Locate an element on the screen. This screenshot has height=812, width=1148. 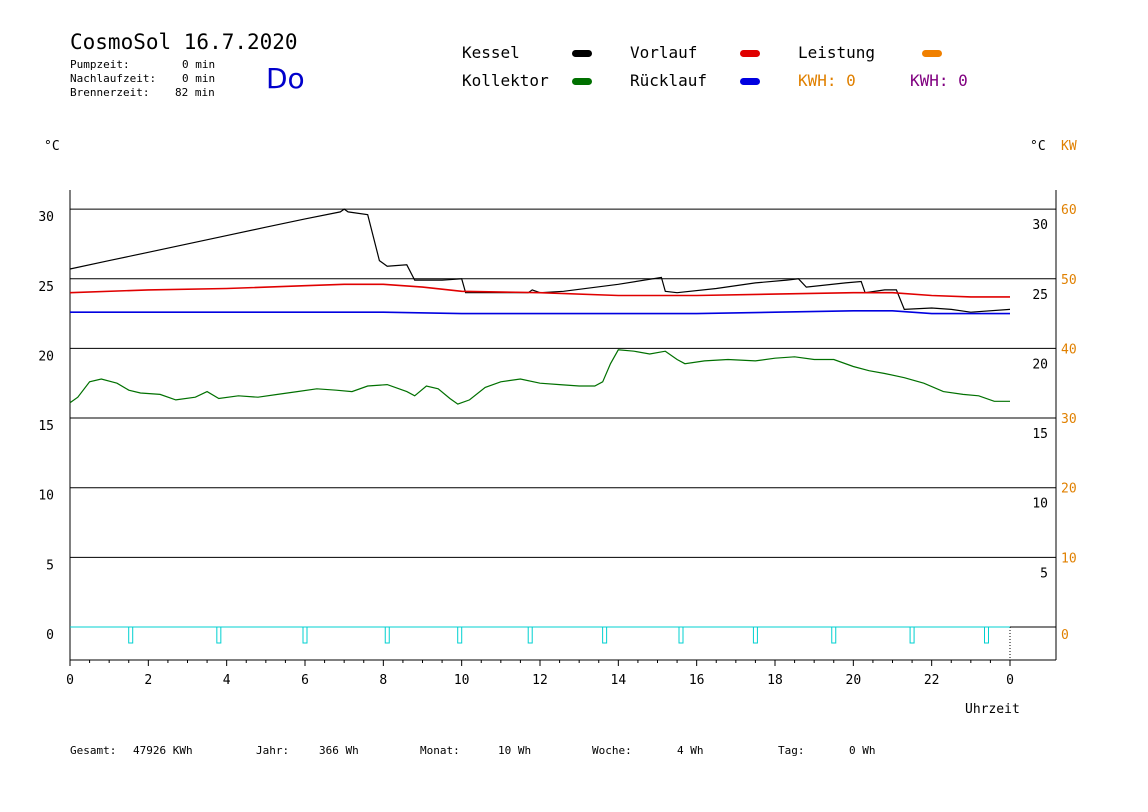
kw-tick-label-10: 10 is located at coordinates (1069, 558).